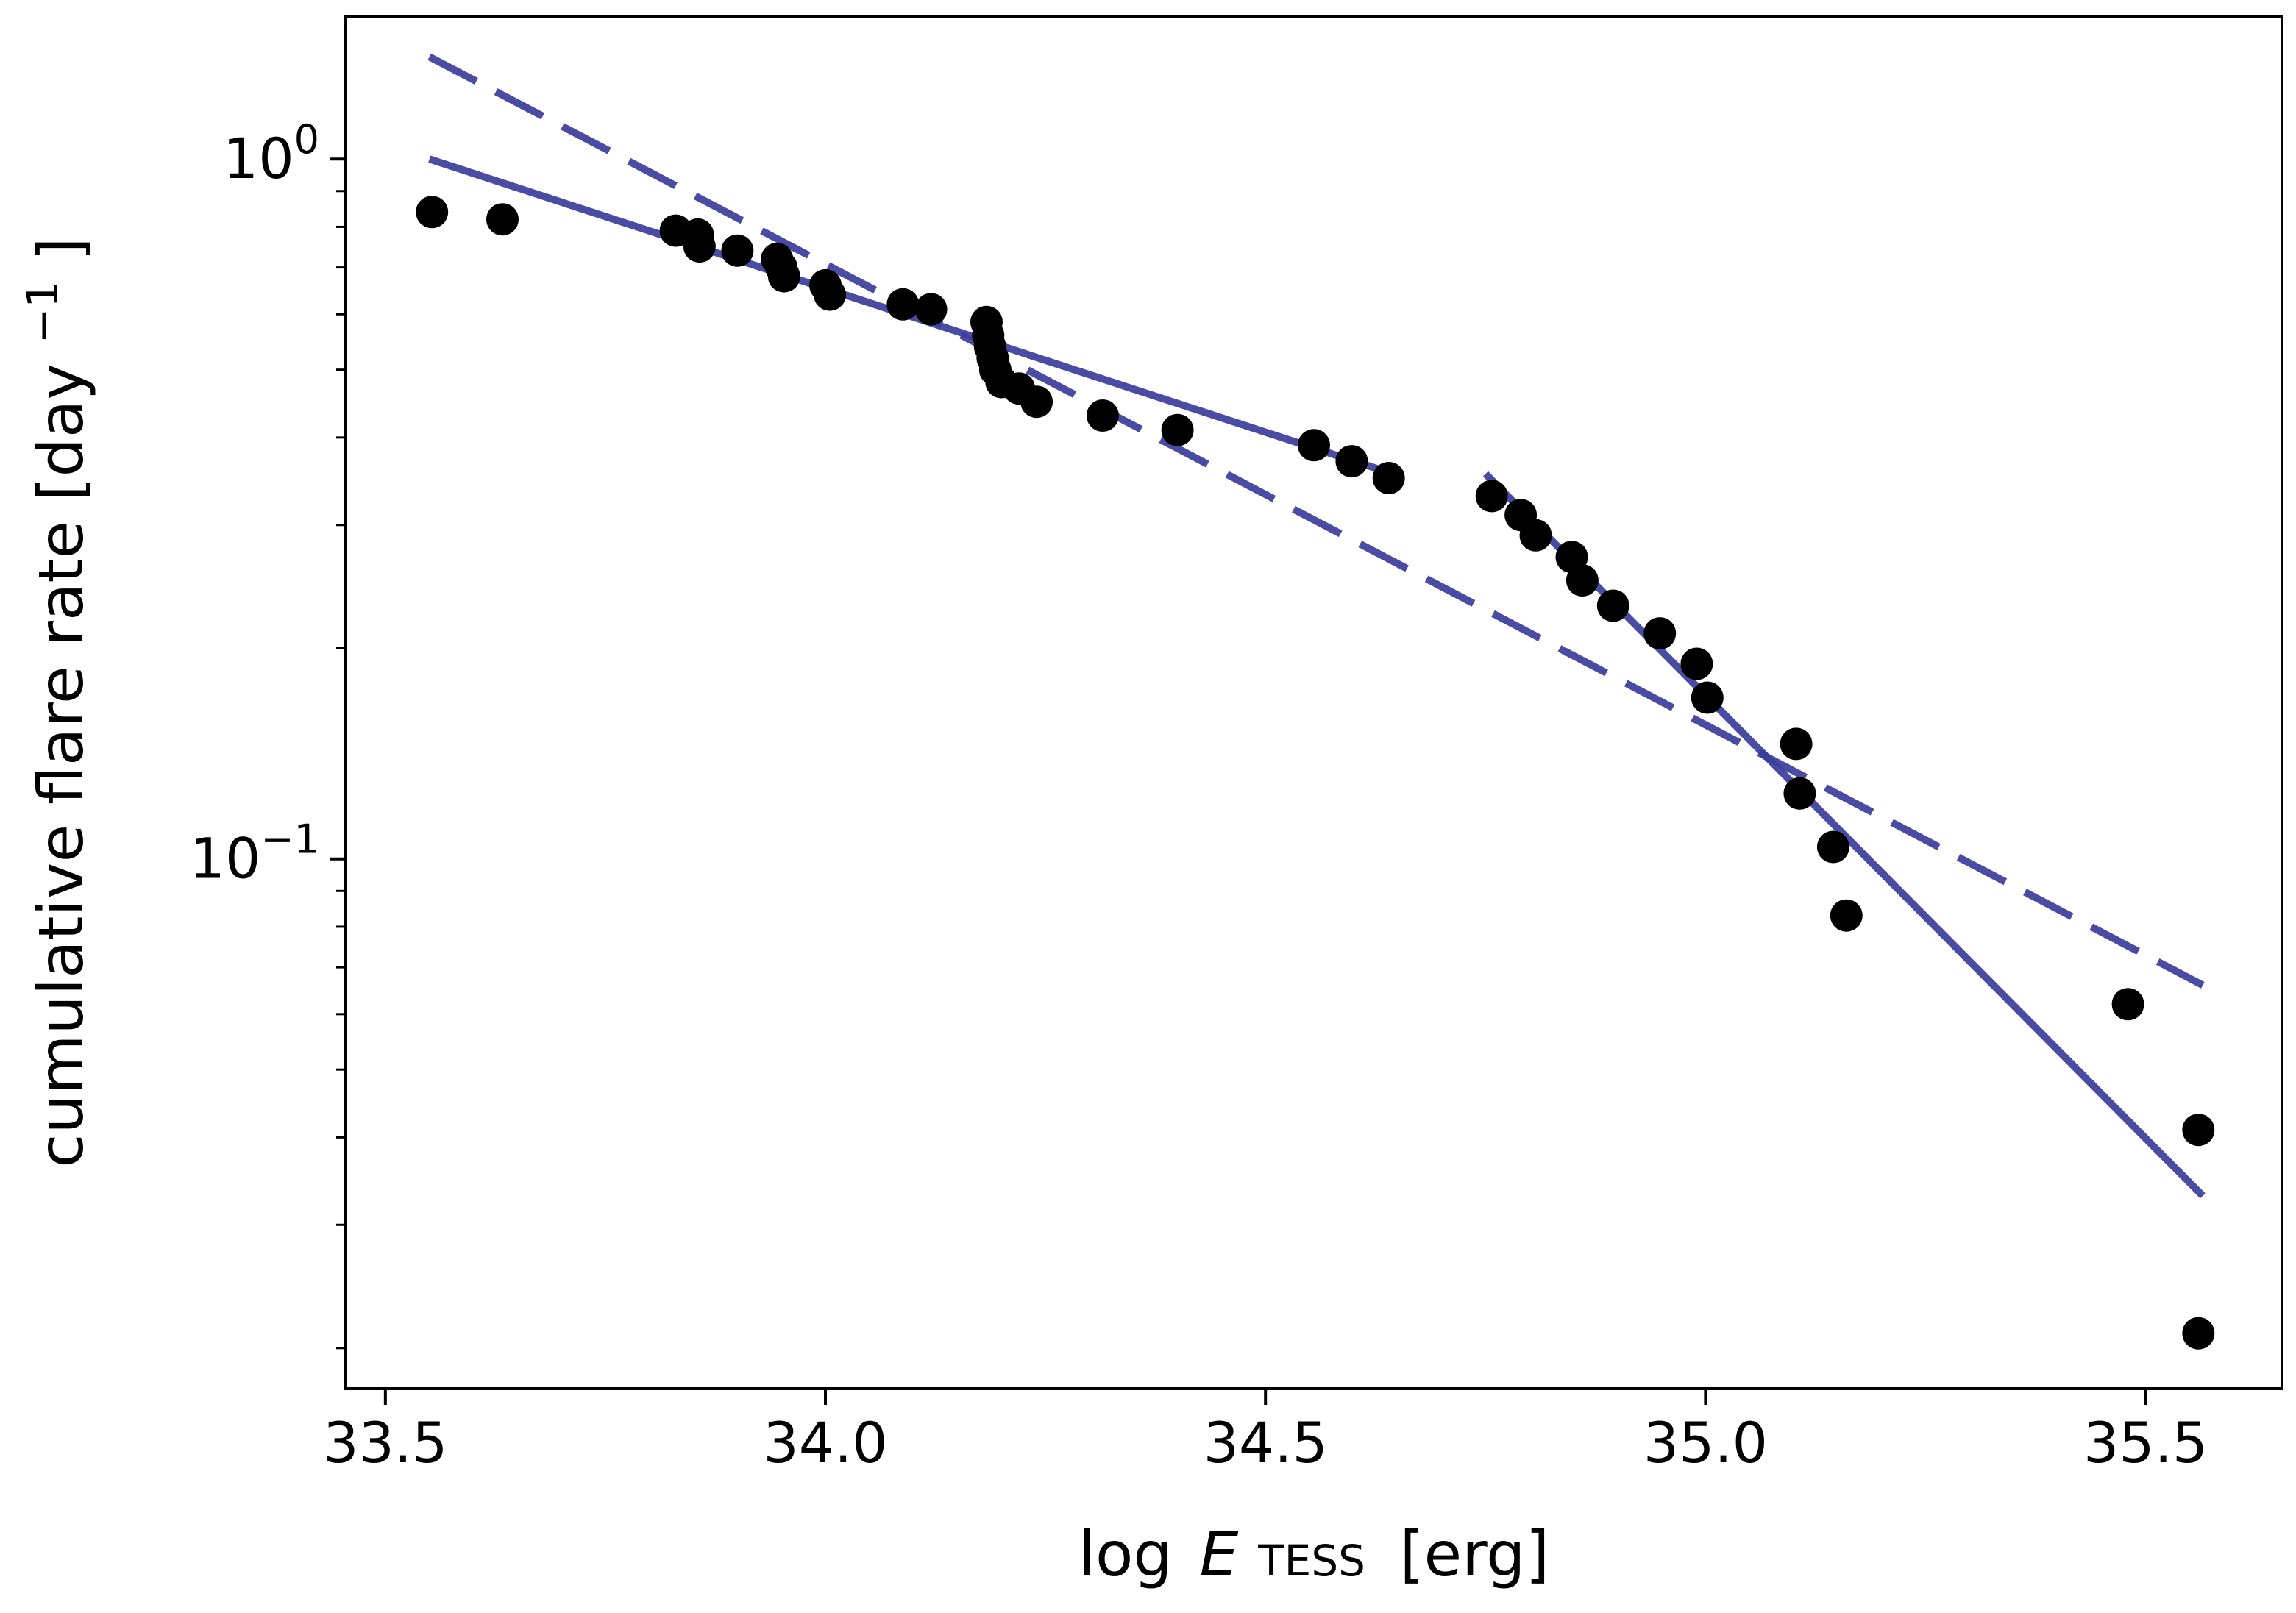 The height and width of the screenshot is (1613, 2296). Describe the element at coordinates (2145, 1442) in the screenshot. I see `x-tick-label: 35.5` at that location.